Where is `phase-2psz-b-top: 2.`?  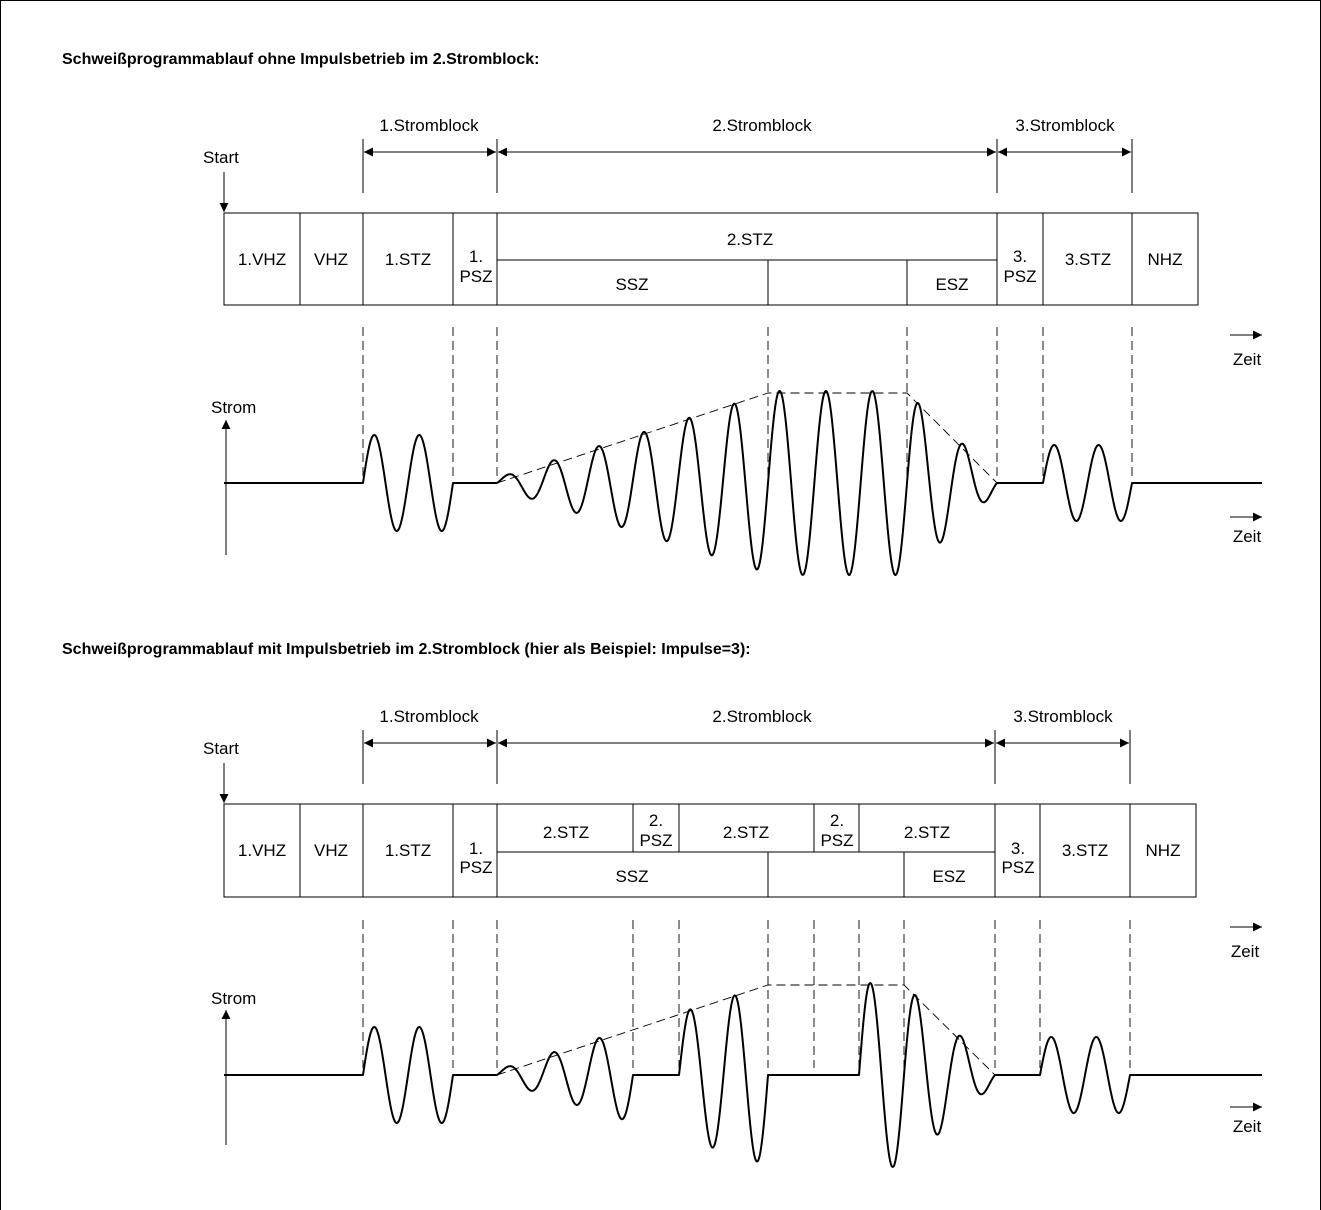
phase-2psz-b-top: 2. is located at coordinates (837, 820).